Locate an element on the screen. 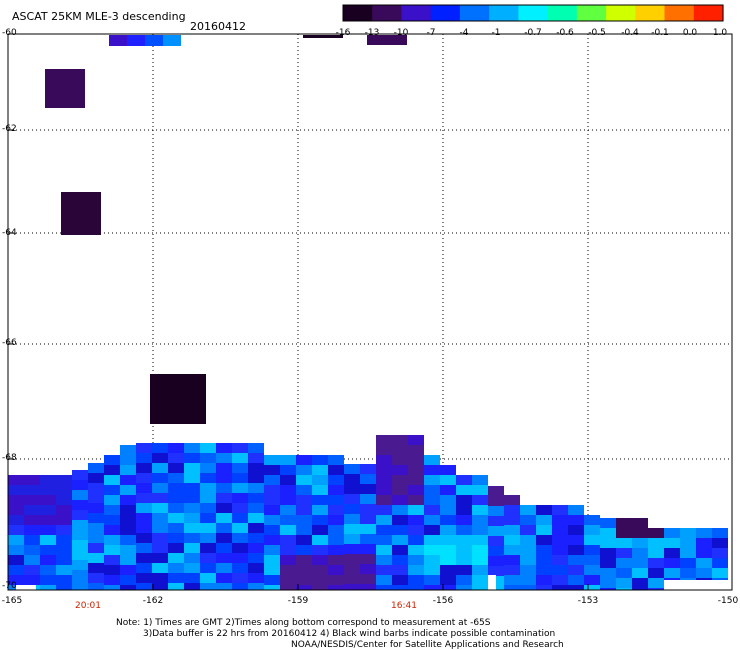  colorbar-label-5: -1 is located at coordinates (496, 33).